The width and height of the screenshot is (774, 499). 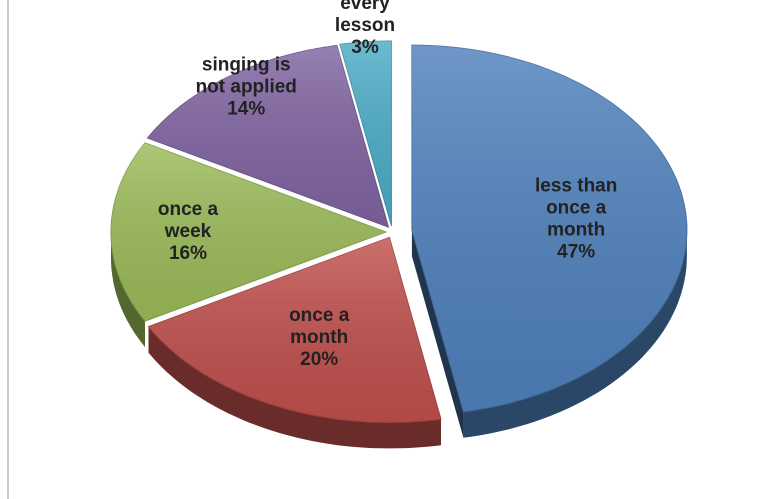 What do you see at coordinates (188, 220) in the screenshot?
I see `slice-label: once a week` at bounding box center [188, 220].